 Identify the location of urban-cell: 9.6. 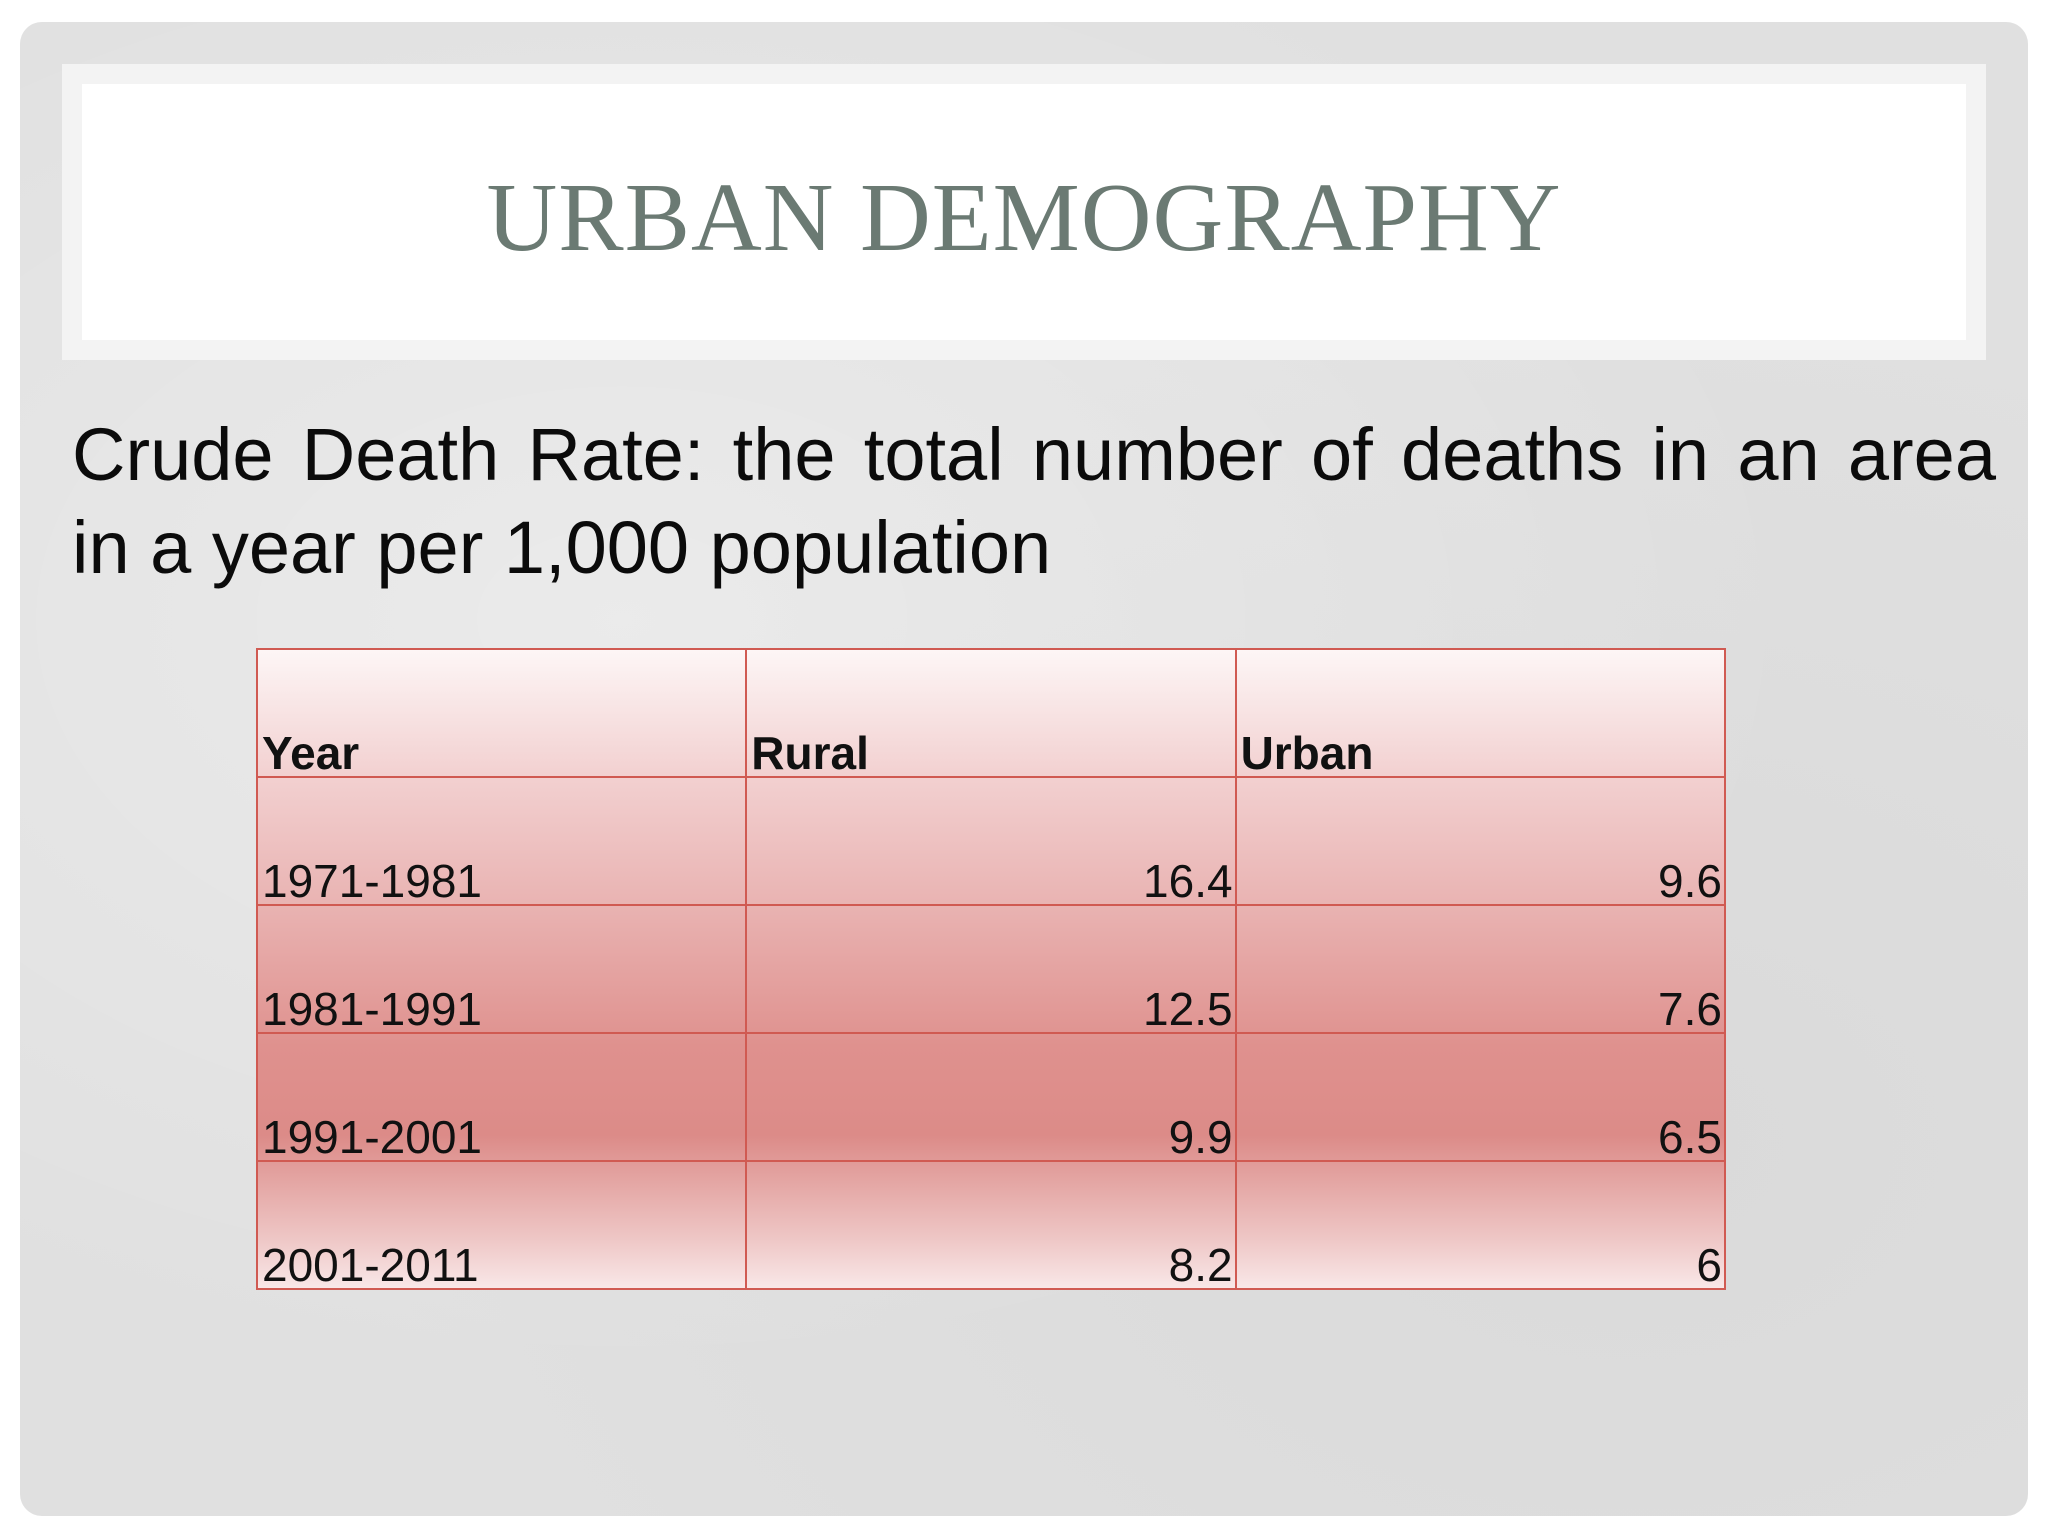
(1480, 841).